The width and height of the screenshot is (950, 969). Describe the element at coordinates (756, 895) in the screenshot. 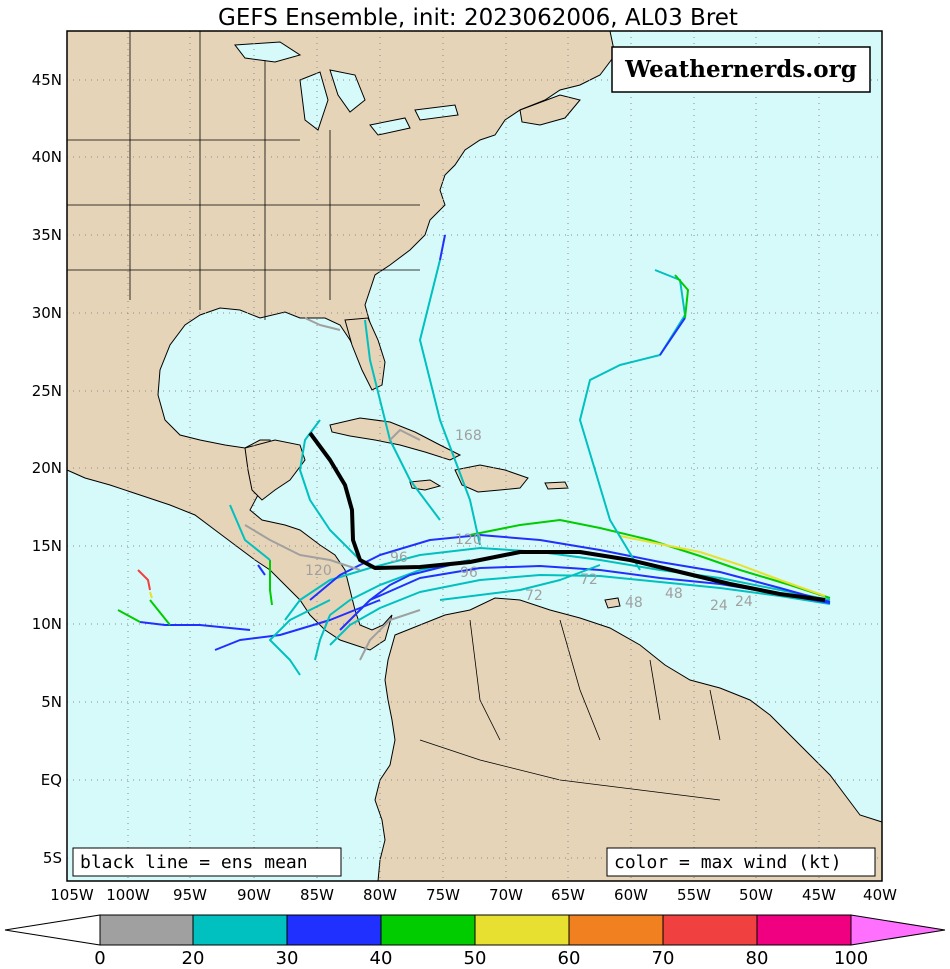

I see `lon-label: 50W` at that location.